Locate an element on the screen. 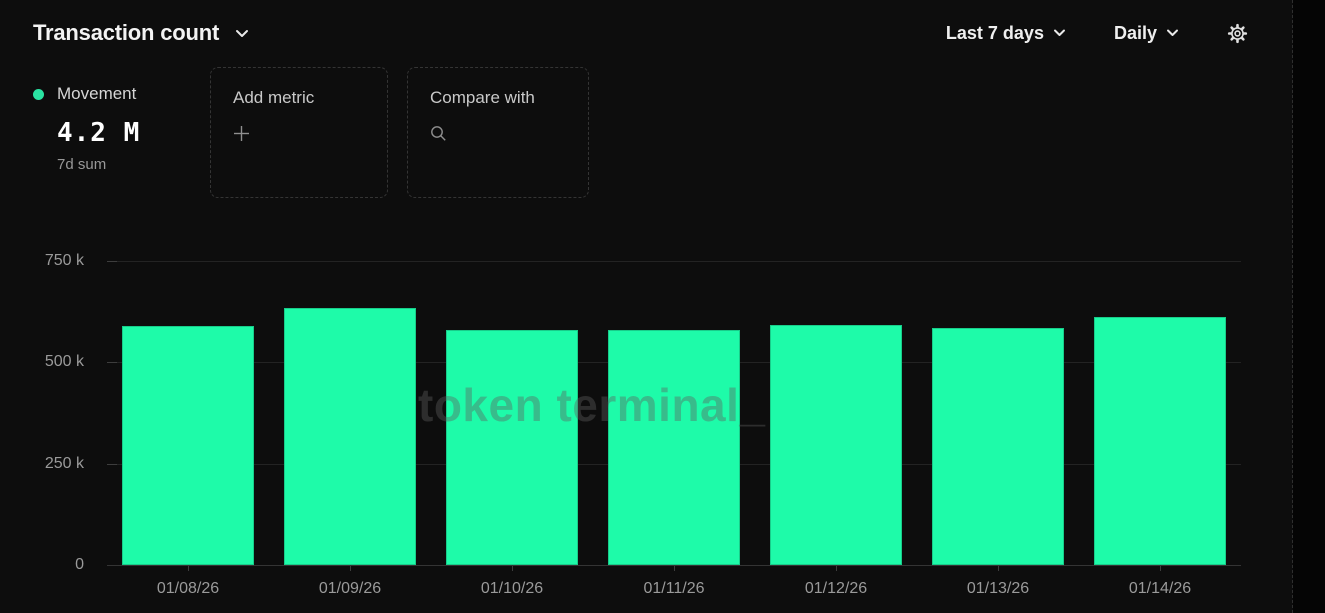 Image resolution: width=1325 pixels, height=613 pixels. right-gutter is located at coordinates (1309, 306).